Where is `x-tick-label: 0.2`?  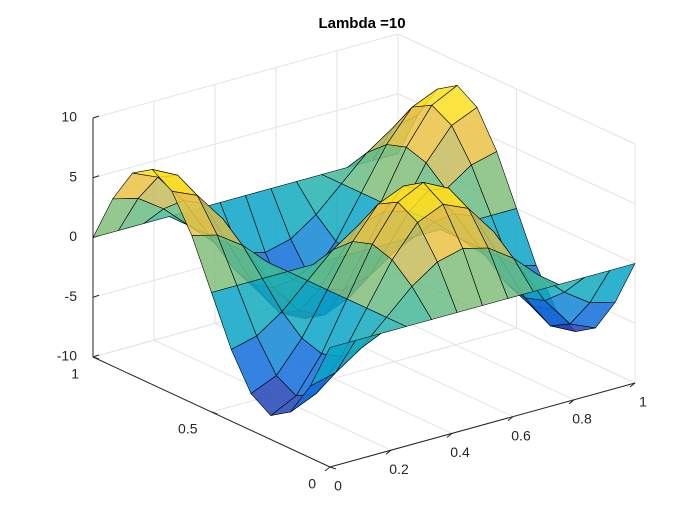 x-tick-label: 0.2 is located at coordinates (399, 469).